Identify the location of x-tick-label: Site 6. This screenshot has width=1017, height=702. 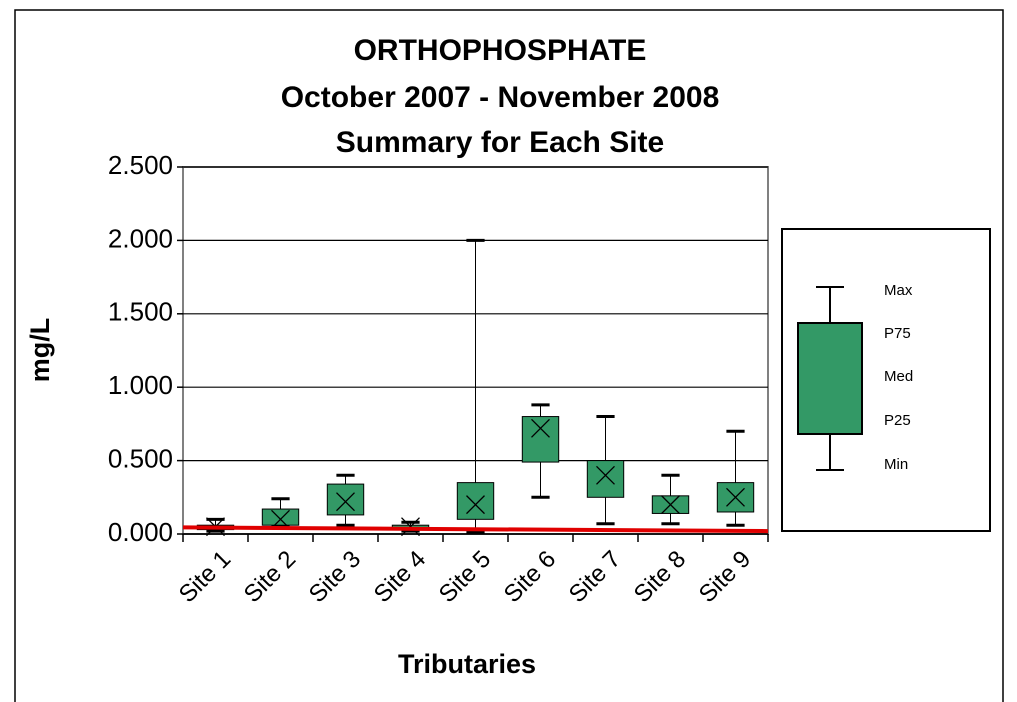
(530, 577).